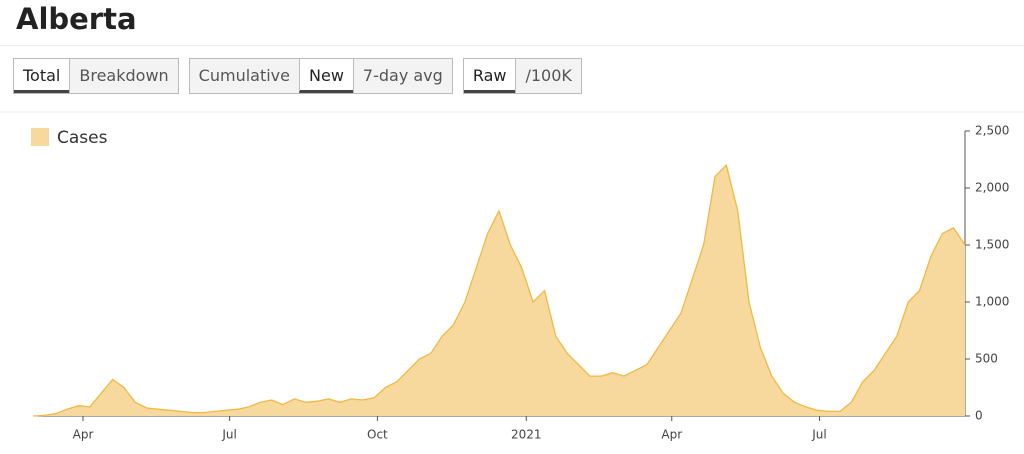 The width and height of the screenshot is (1024, 454). I want to click on button-group: Total Breakdown, so click(96, 76).